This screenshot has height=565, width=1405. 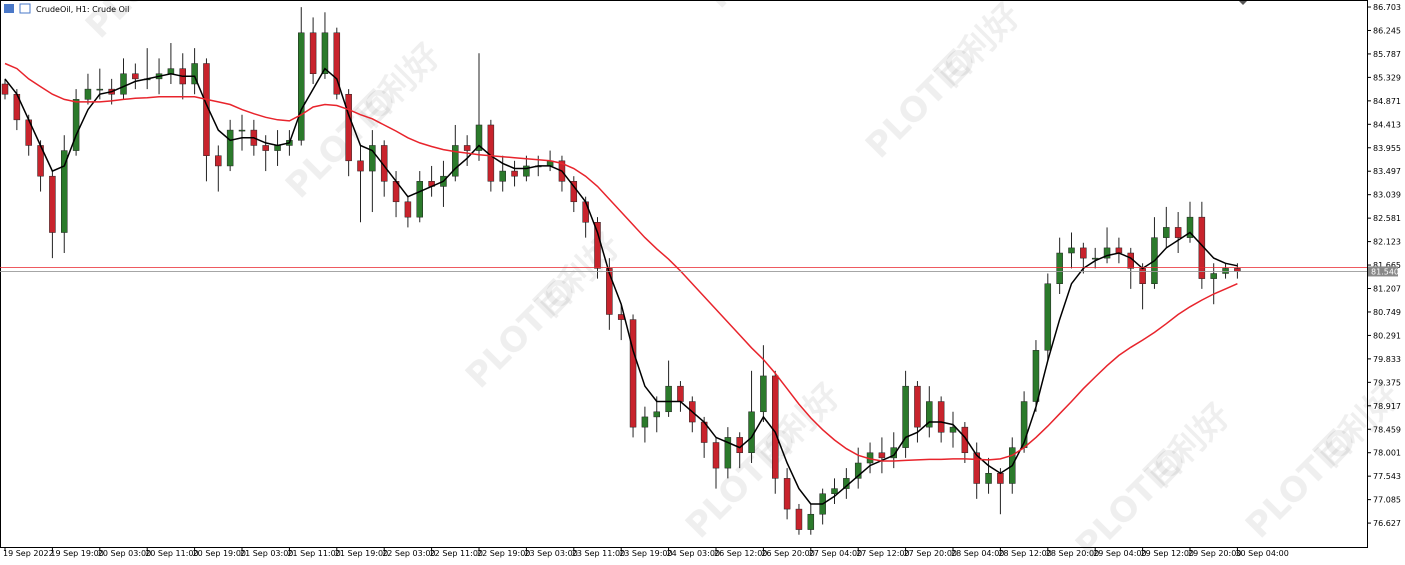 I want to click on y-tick-label: 79.833, so click(x=1387, y=359).